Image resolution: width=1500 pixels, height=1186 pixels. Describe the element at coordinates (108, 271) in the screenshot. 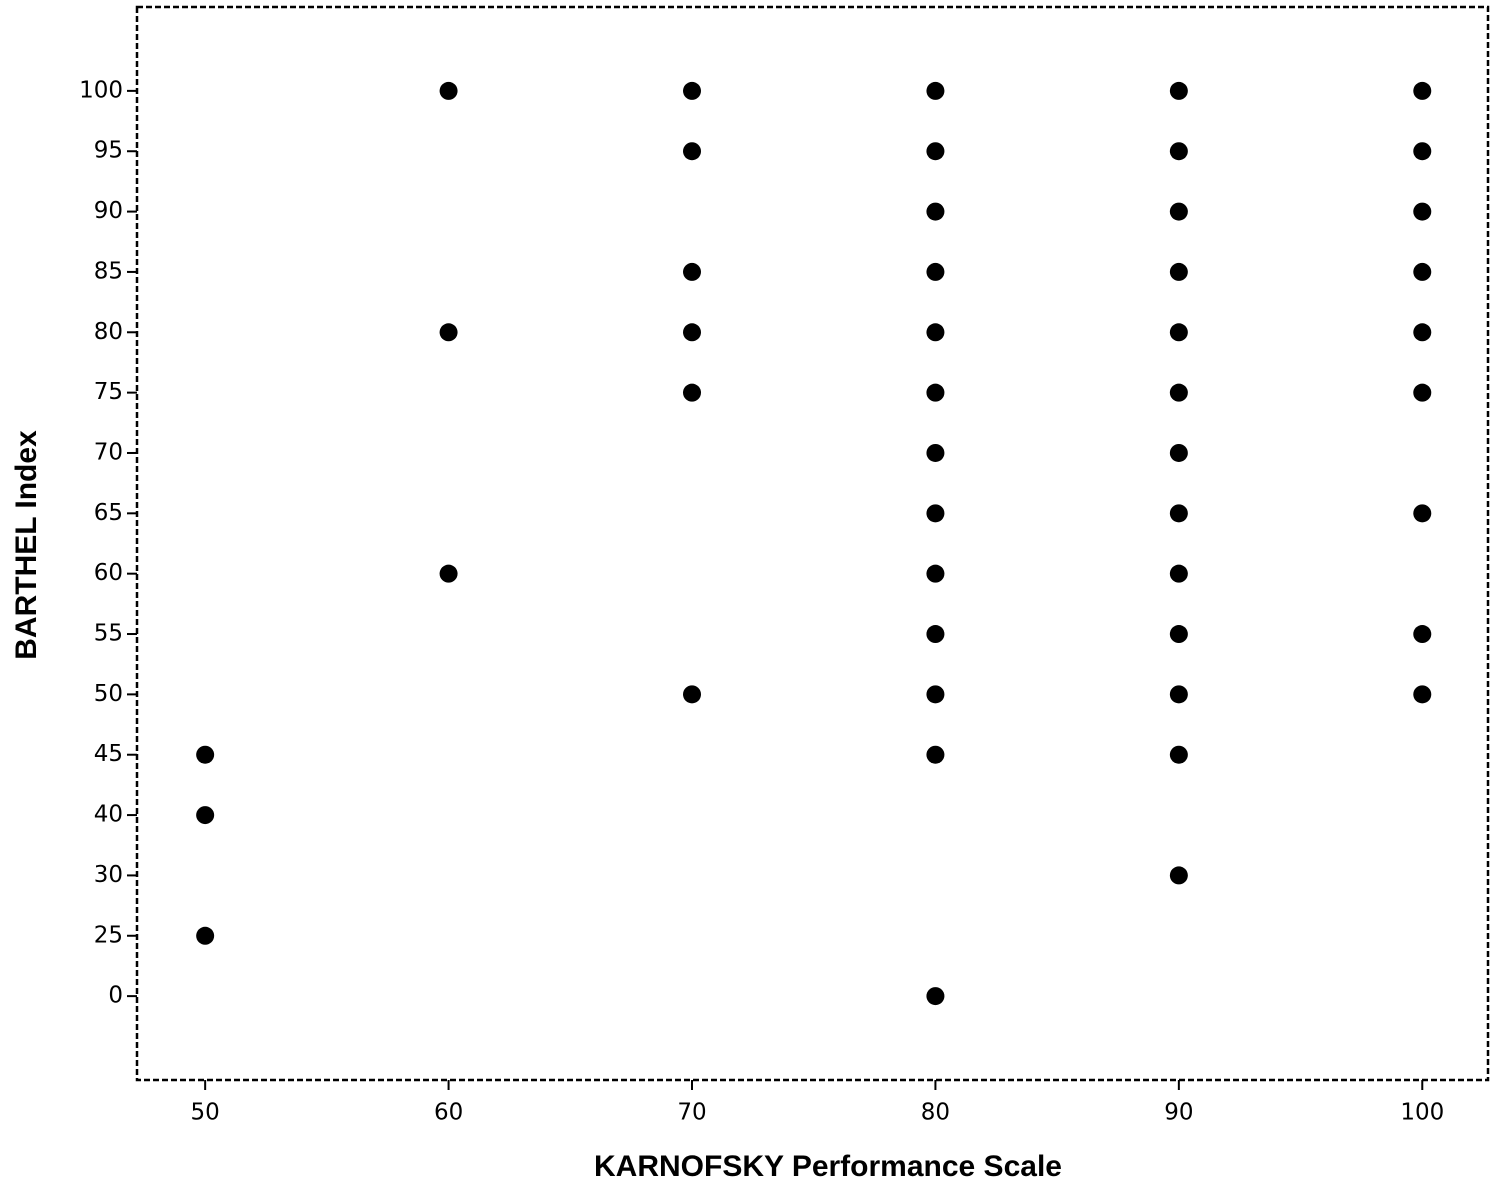

I see `y-tick-label: 85` at that location.